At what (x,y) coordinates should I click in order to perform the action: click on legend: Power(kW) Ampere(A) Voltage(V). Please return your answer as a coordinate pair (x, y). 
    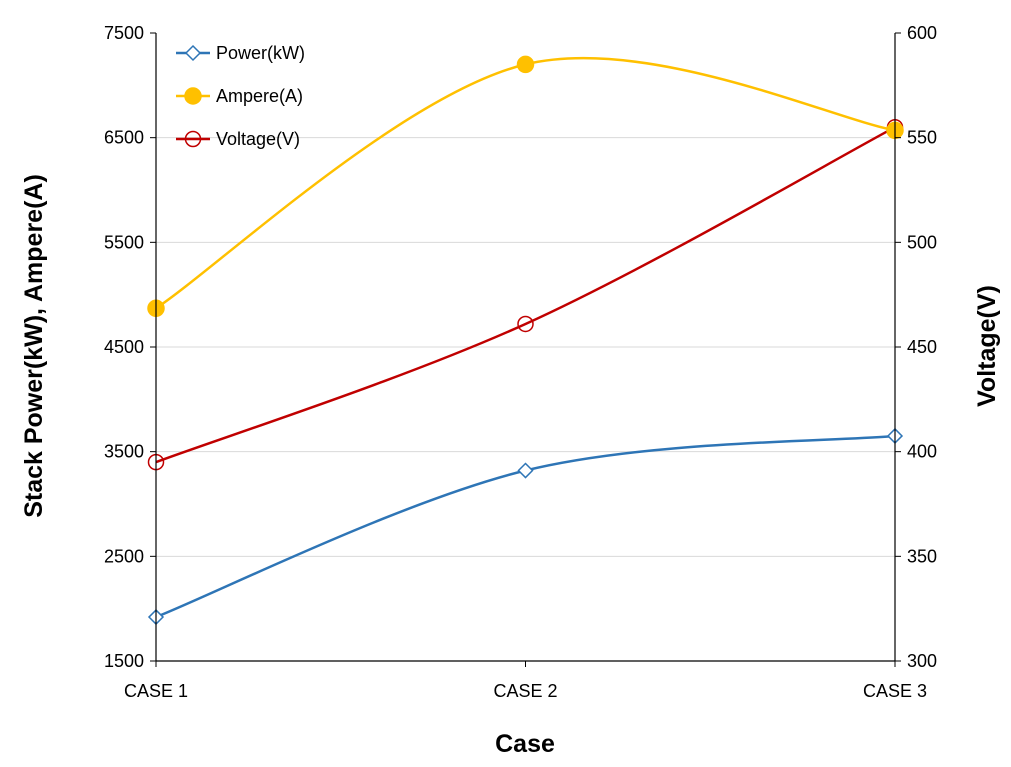
    Looking at the image, I should click on (240, 96).